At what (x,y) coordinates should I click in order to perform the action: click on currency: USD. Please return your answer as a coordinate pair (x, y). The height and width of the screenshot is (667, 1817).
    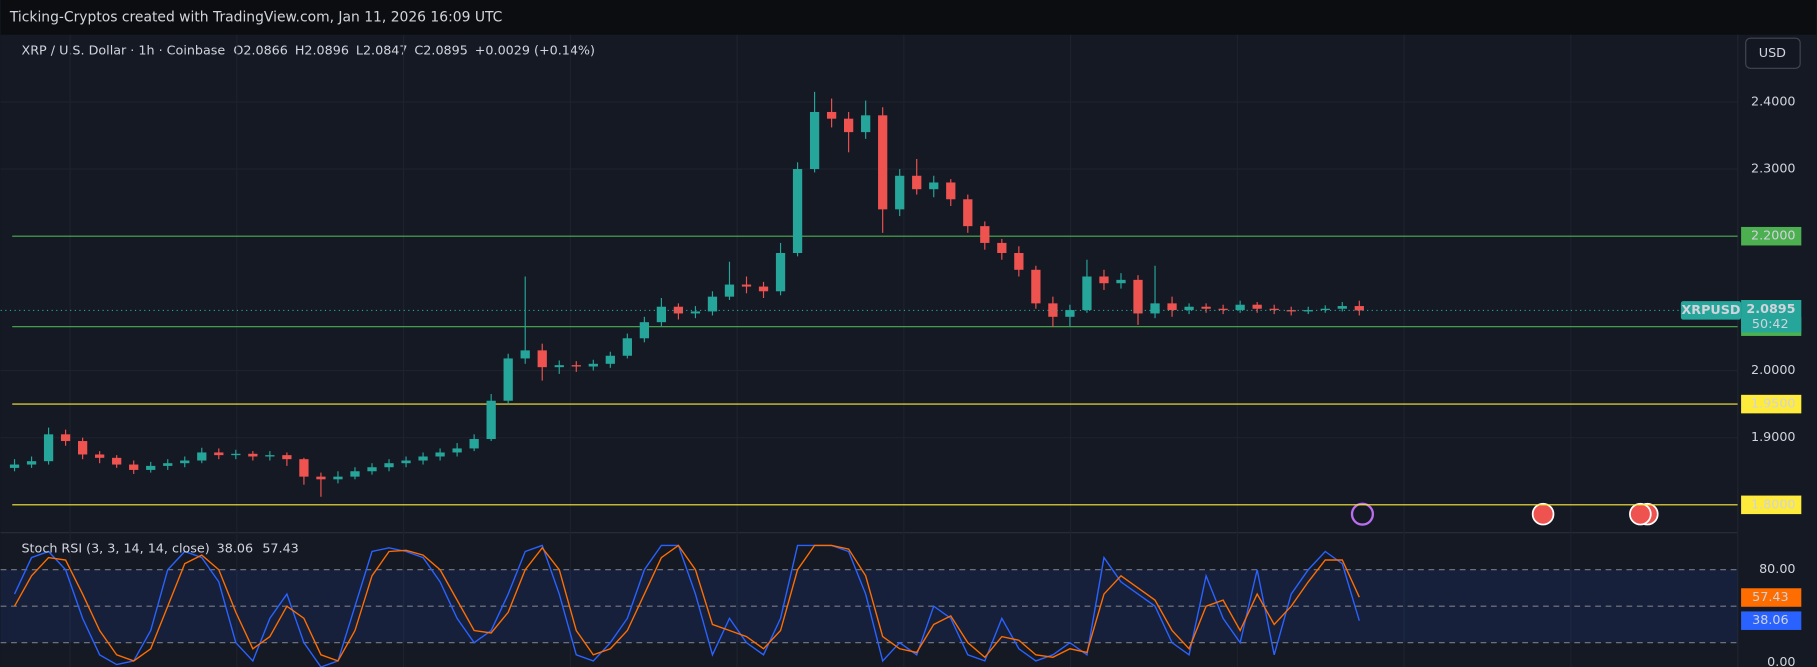
    Looking at the image, I should click on (1772, 53).